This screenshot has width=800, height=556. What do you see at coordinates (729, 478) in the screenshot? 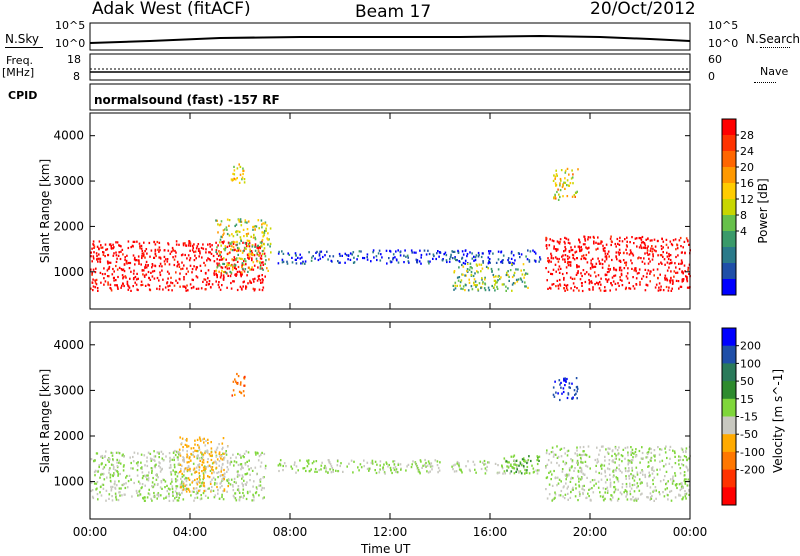
I see `velocity-colorbar-segment` at bounding box center [729, 478].